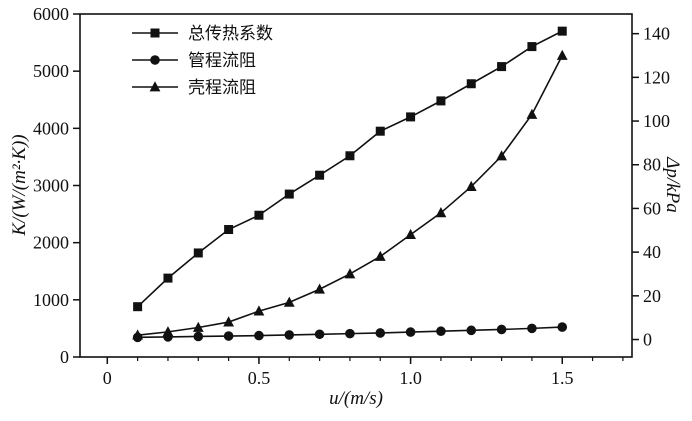 Image resolution: width=692 pixels, height=421 pixels. What do you see at coordinates (51, 14) in the screenshot?
I see `left-tick-label: 6000` at bounding box center [51, 14].